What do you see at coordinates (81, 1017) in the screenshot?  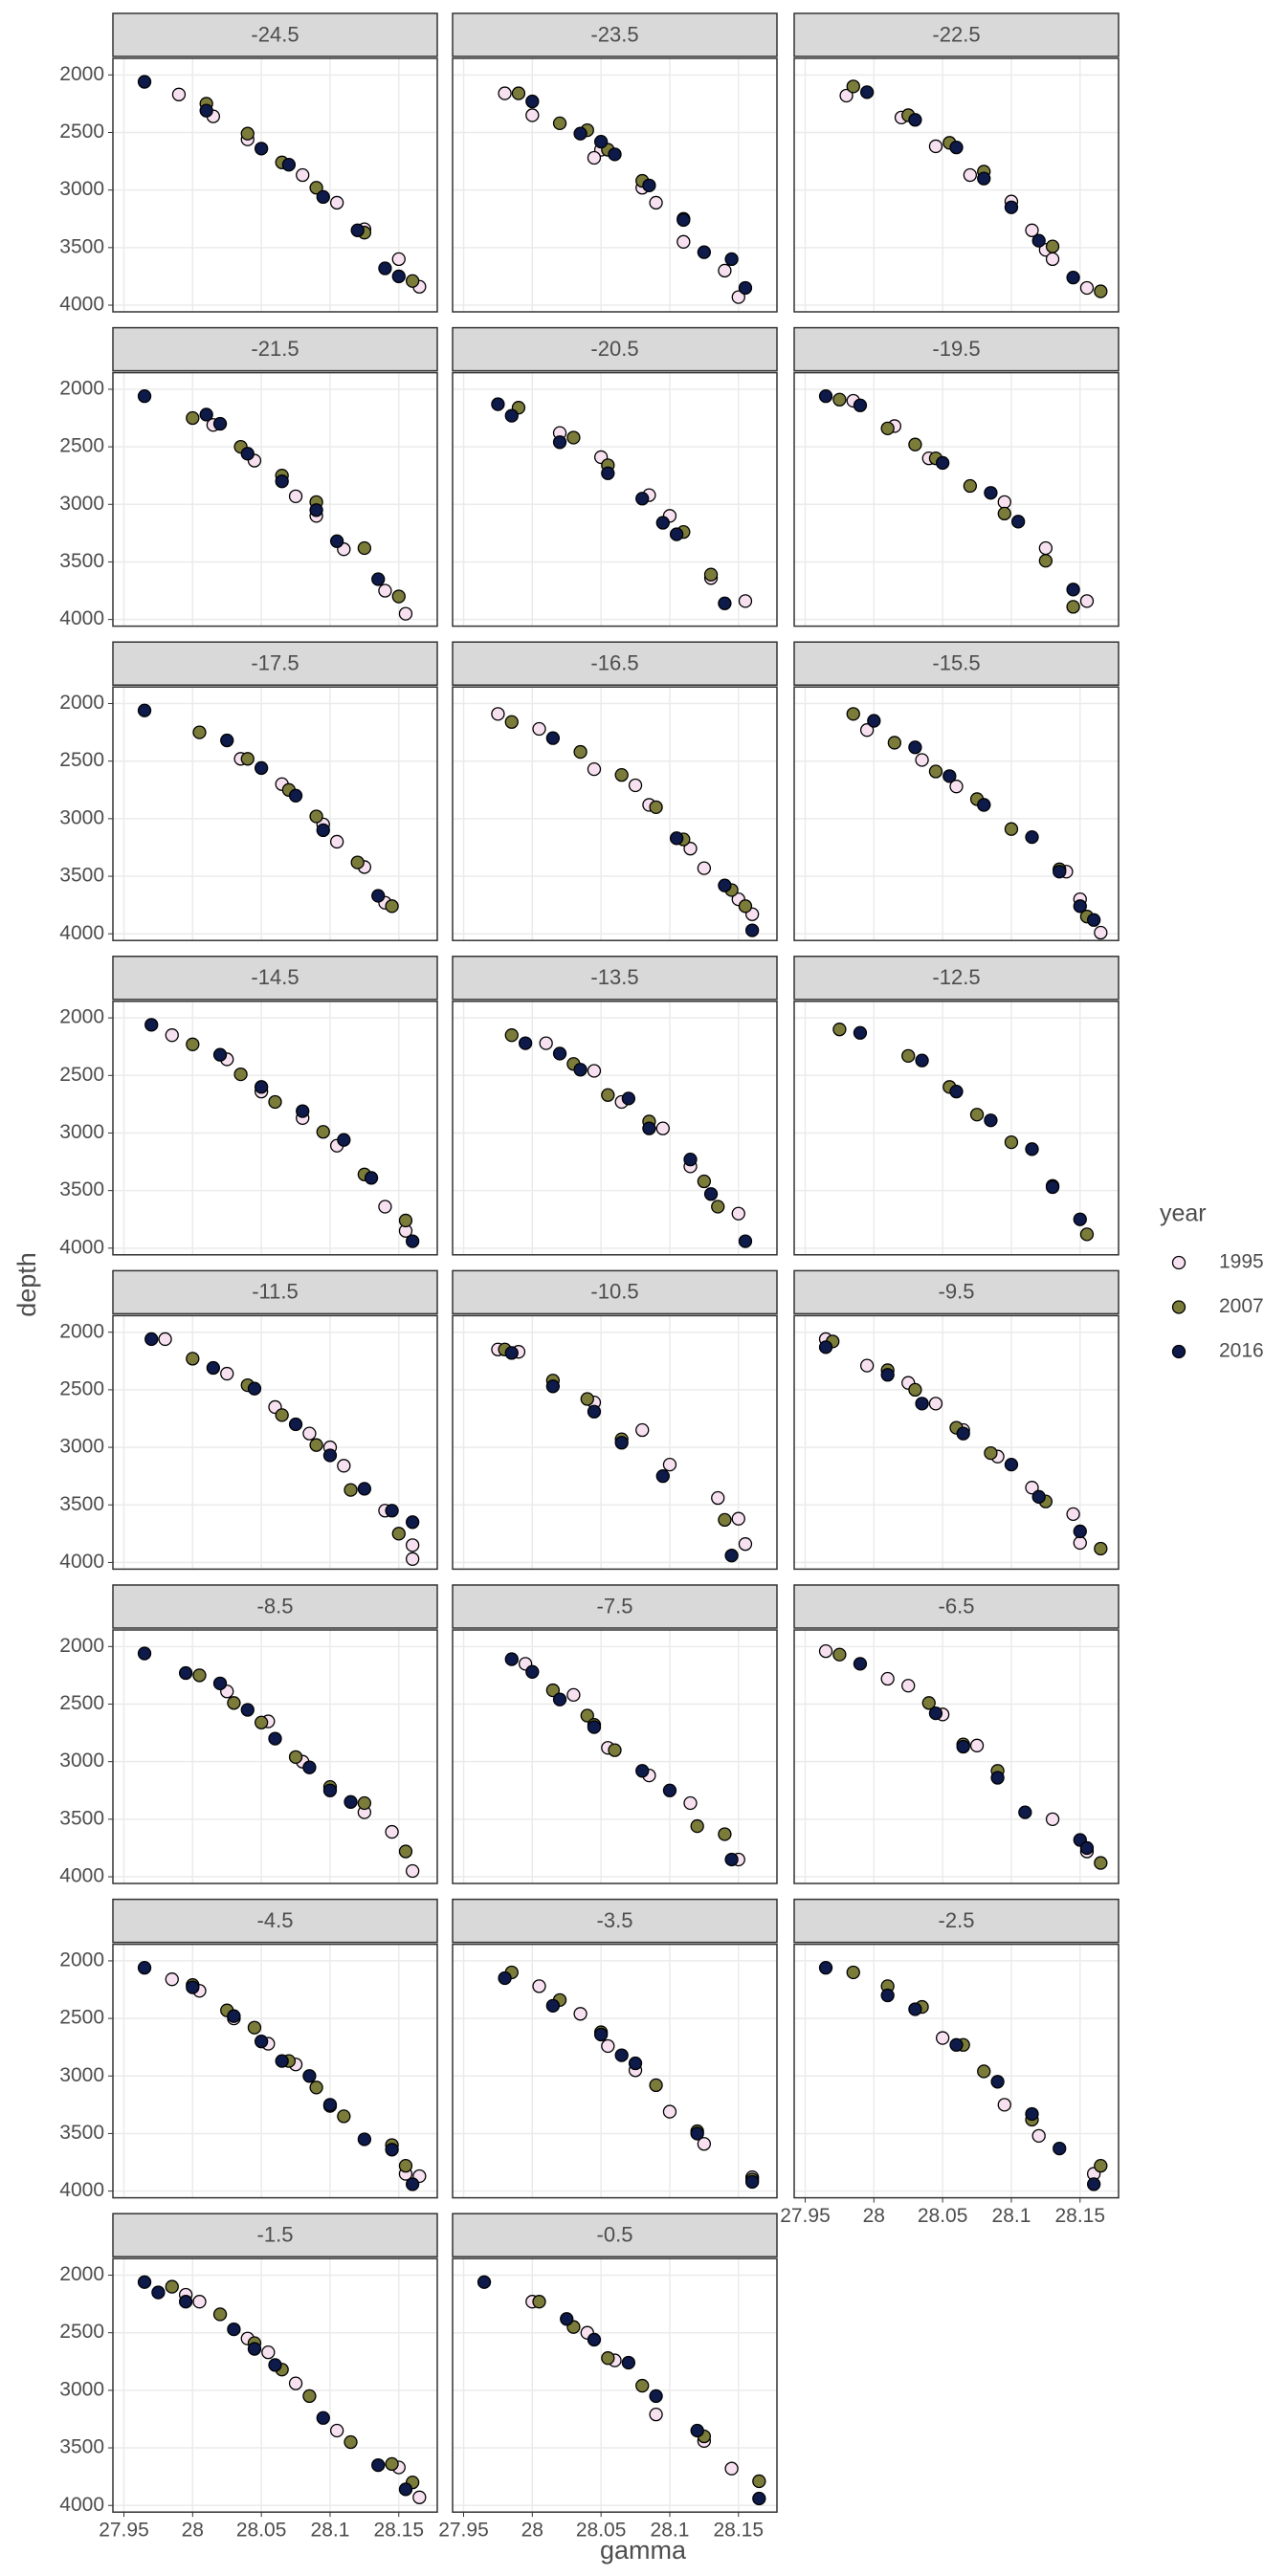 I see `y-tick-label: 2000` at bounding box center [81, 1017].